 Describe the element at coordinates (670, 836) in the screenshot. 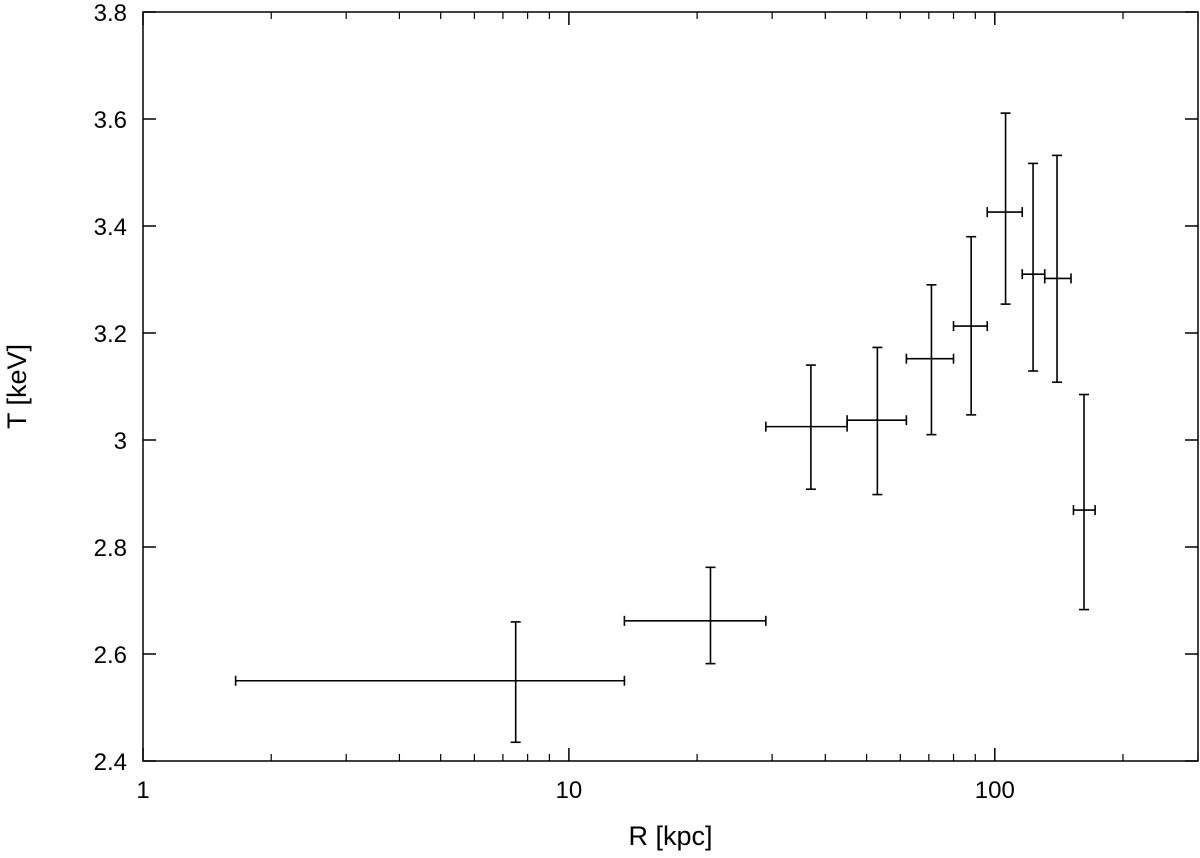

I see `x-axis-label: R [kpc]` at that location.